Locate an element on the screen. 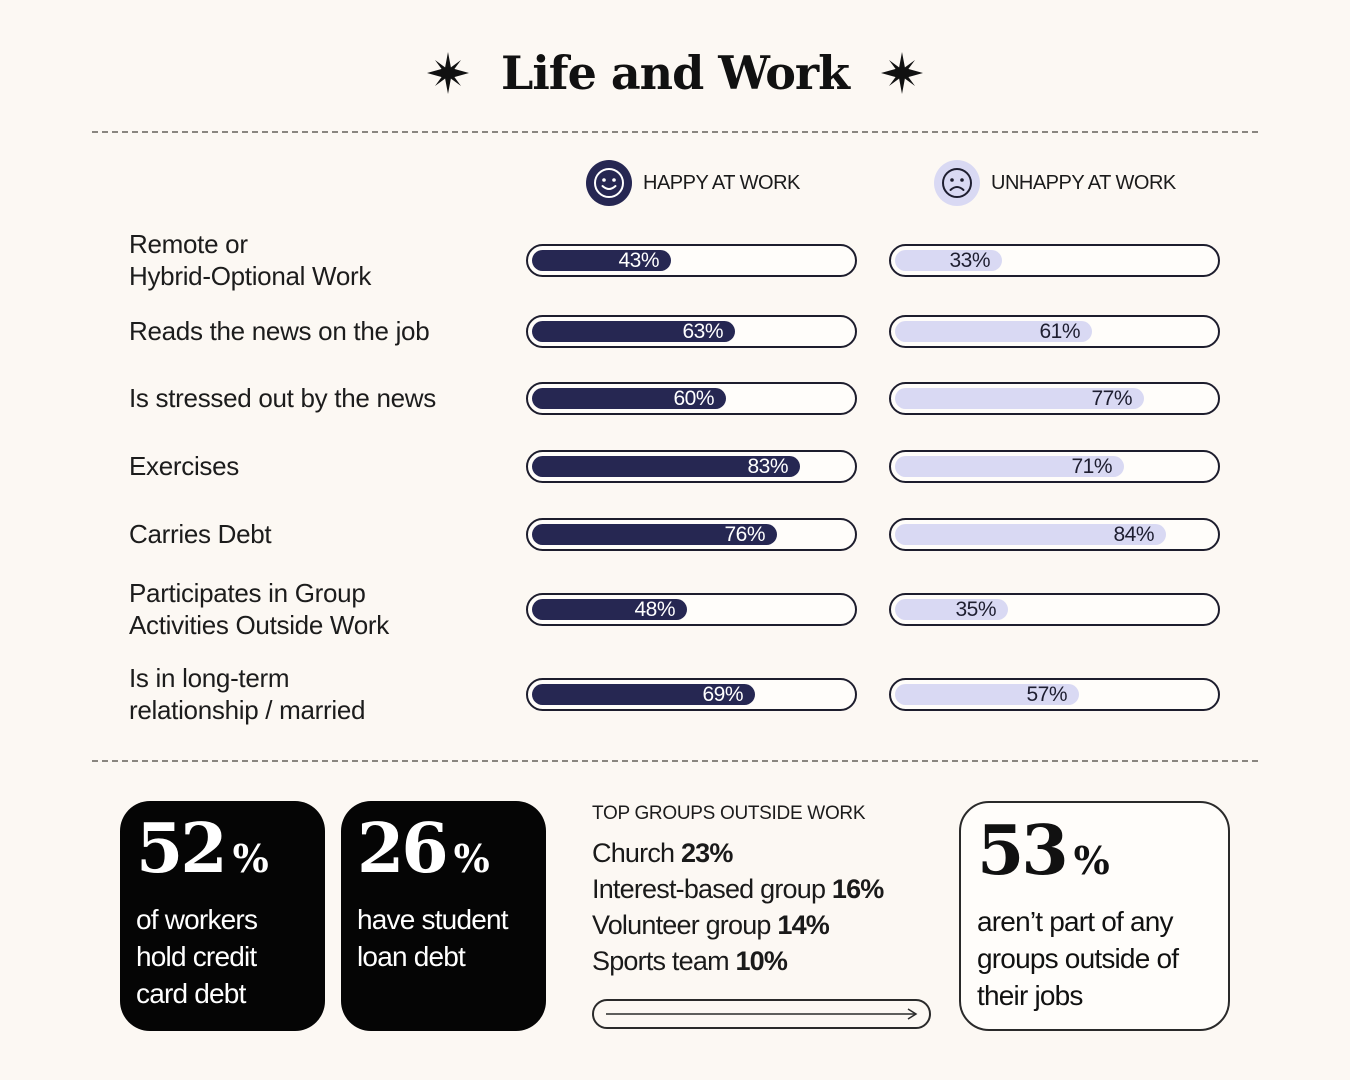 The height and width of the screenshot is (1080, 1350). happy-bar-value-label: 63% is located at coordinates (702, 331).